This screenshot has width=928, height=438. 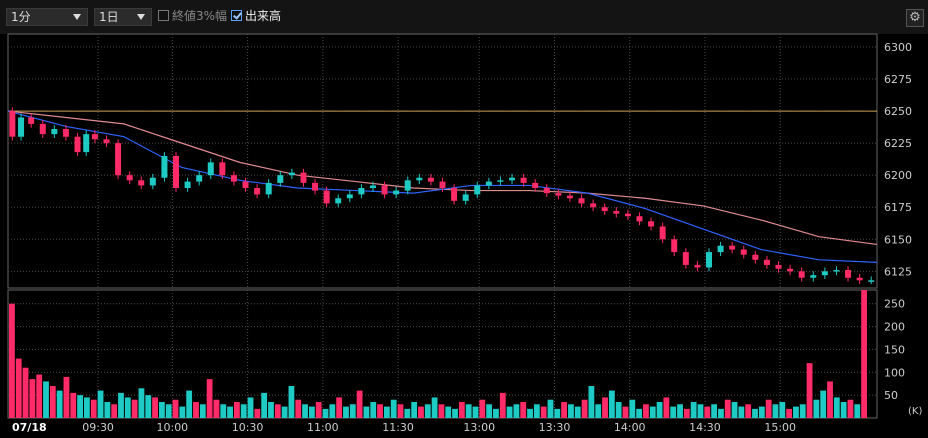 What do you see at coordinates (894, 372) in the screenshot?
I see `volume-tick-label: 100` at bounding box center [894, 372].